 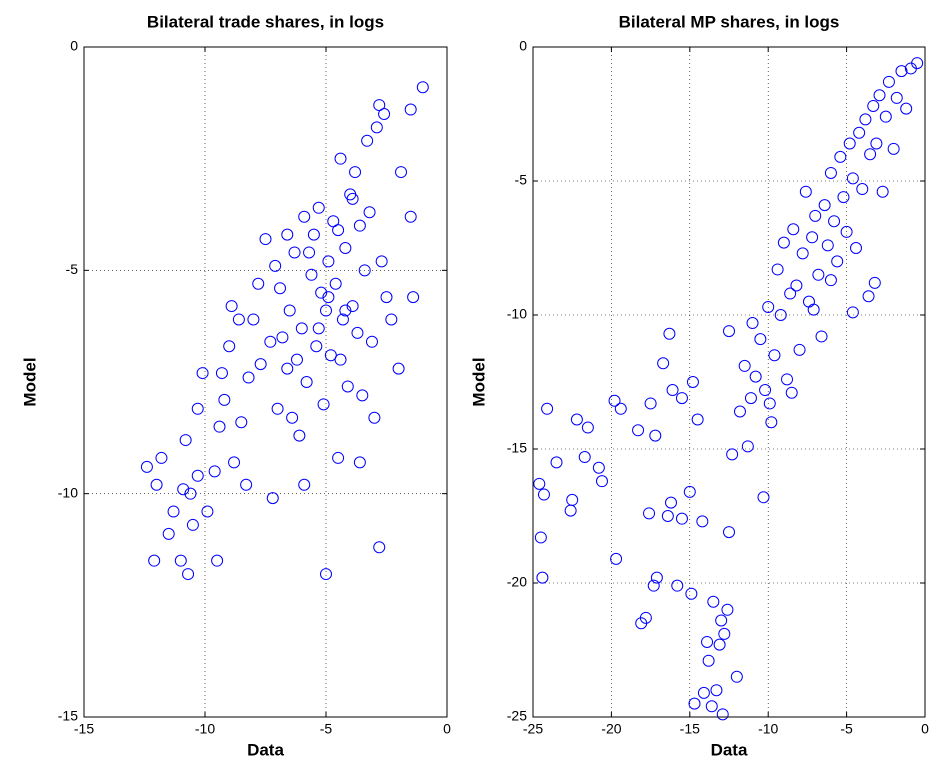 What do you see at coordinates (729, 749) in the screenshot?
I see `x-axis-label: Data` at bounding box center [729, 749].